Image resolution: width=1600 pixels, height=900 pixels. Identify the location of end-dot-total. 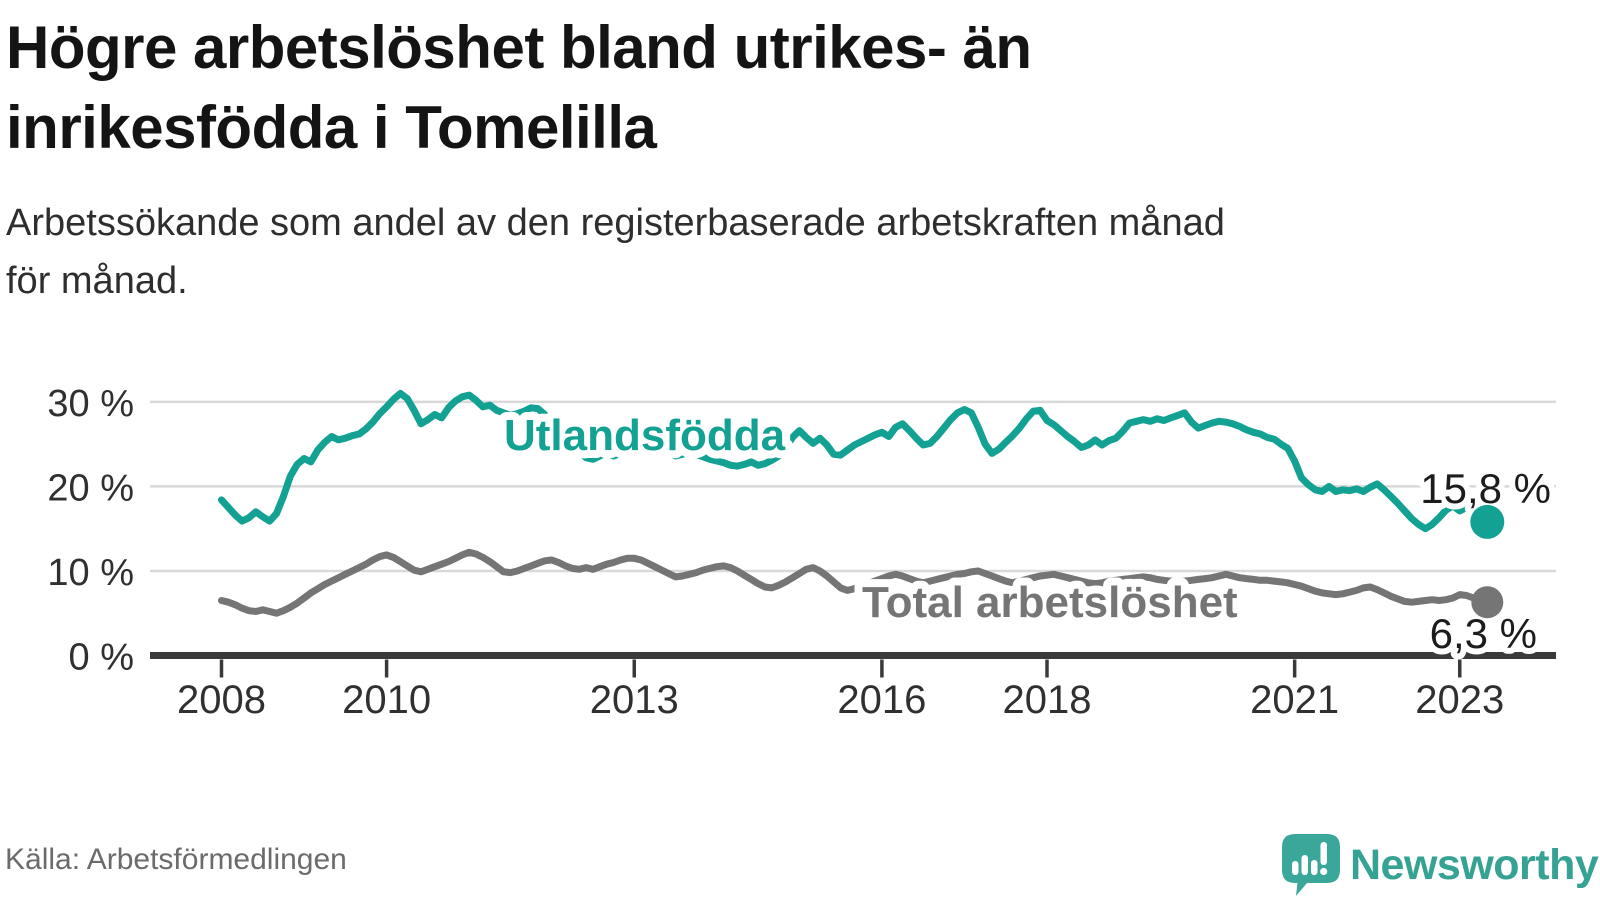
(1487, 602).